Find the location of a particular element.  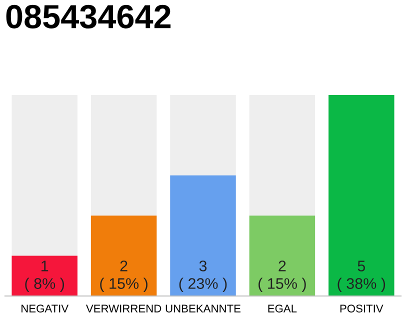

x-tick-label: POSITIV is located at coordinates (362, 308).